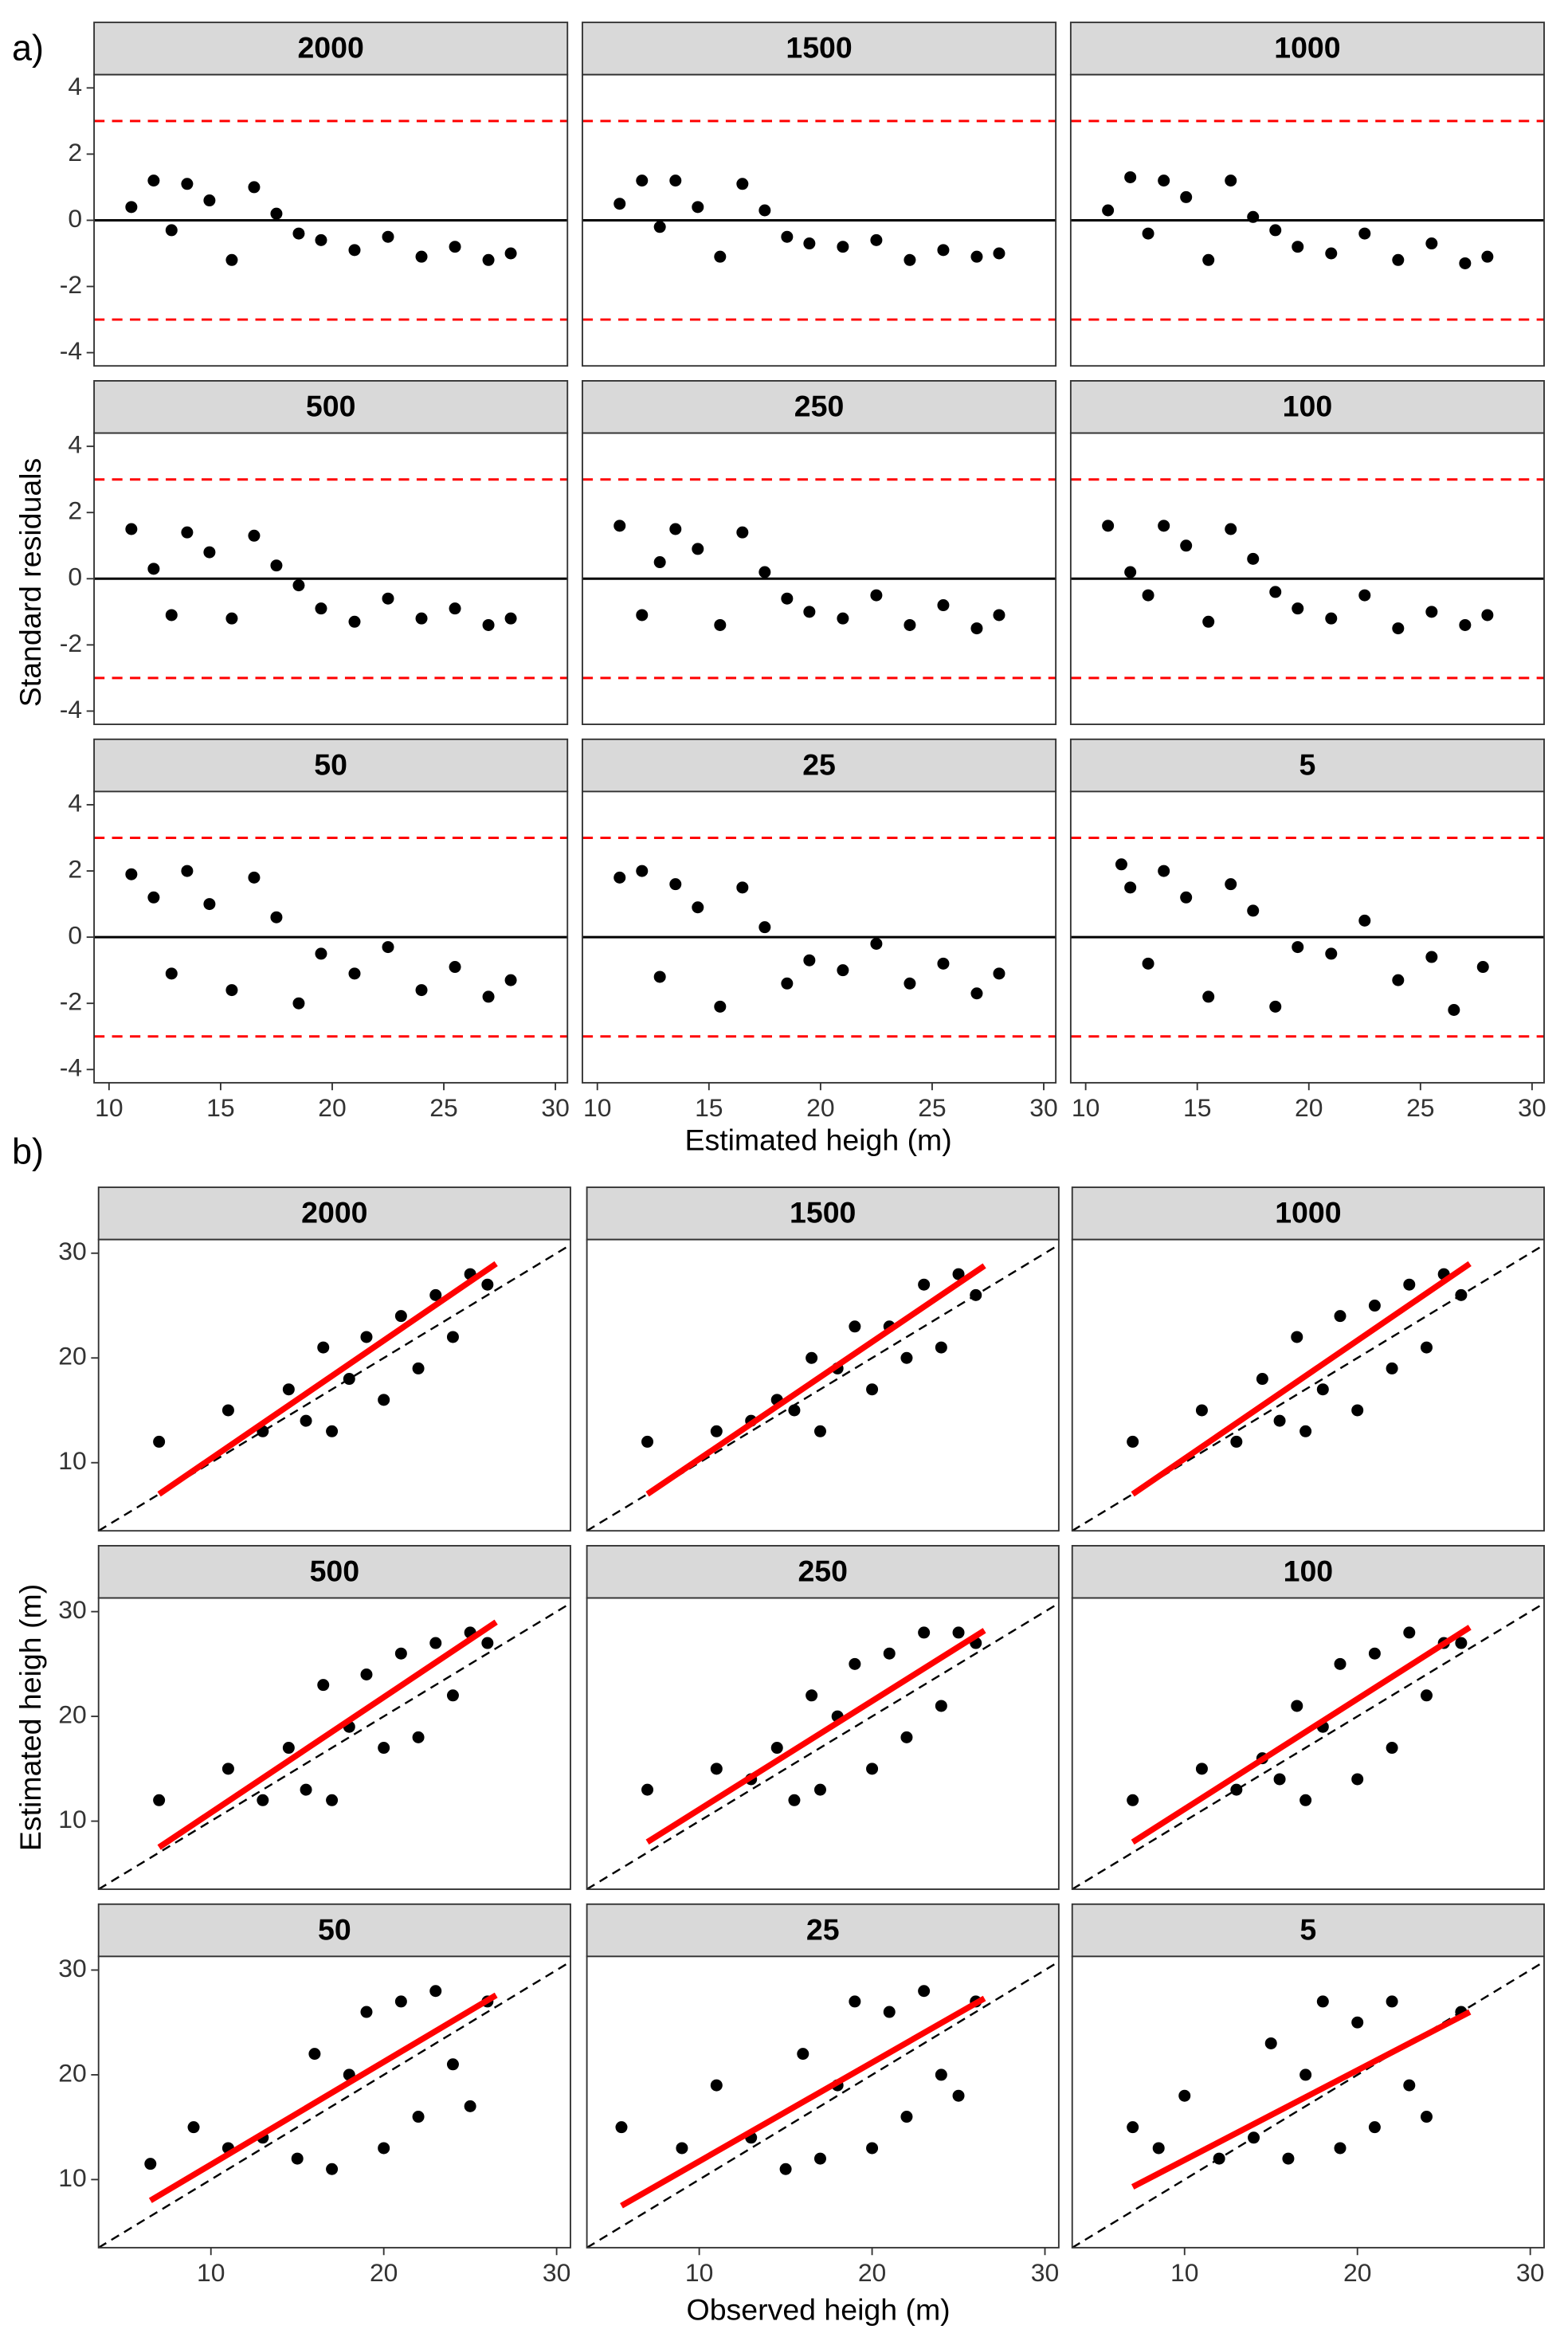 Image resolution: width=1568 pixels, height=2341 pixels. I want to click on strip-title: 50, so click(330, 764).